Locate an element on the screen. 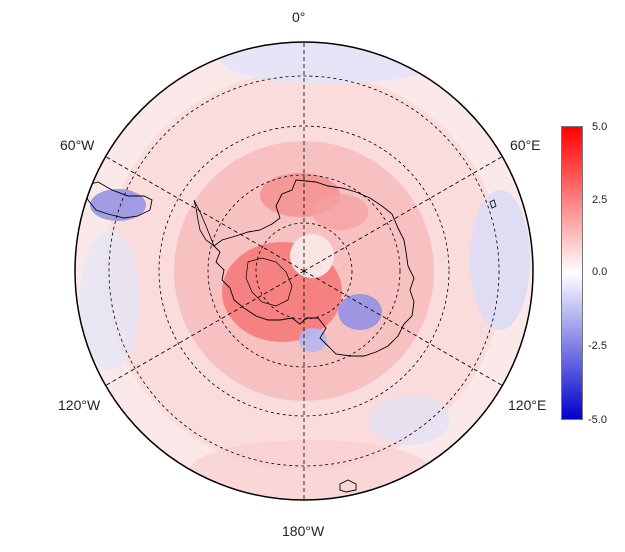  colorbar-tick-label: 2.5 is located at coordinates (600, 200).